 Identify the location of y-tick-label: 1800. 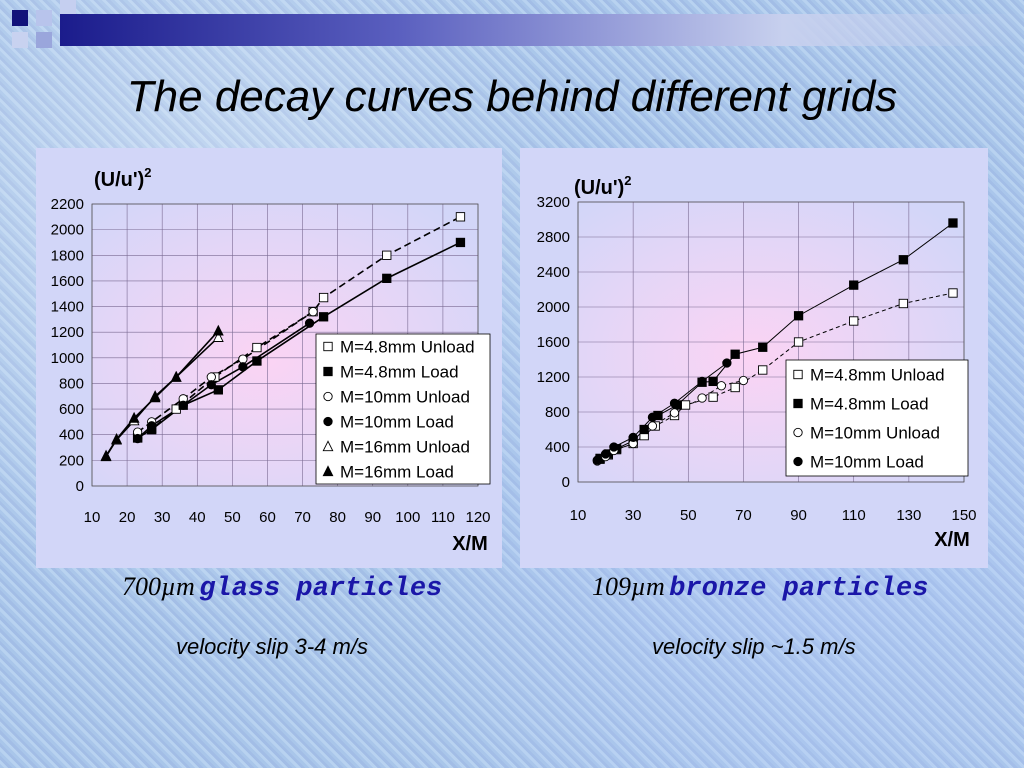
(67, 255).